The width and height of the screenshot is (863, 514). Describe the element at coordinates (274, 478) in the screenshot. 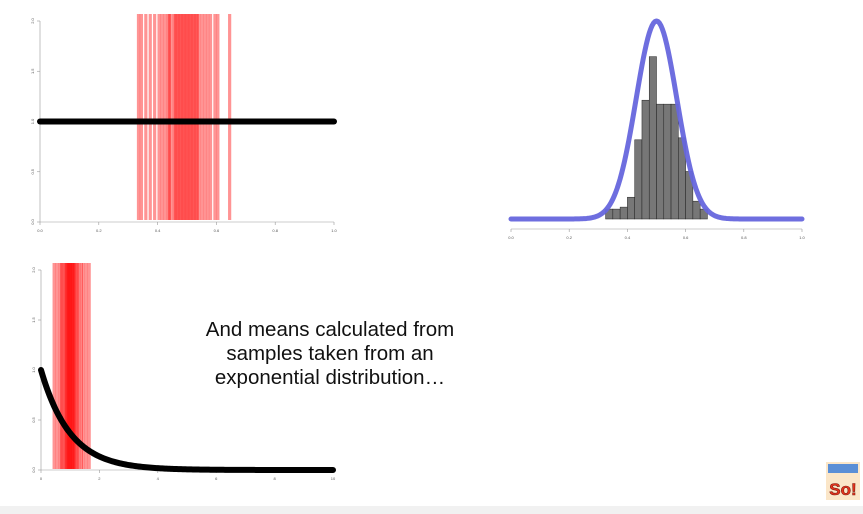

I see `exp-x-tick-label: 8` at that location.